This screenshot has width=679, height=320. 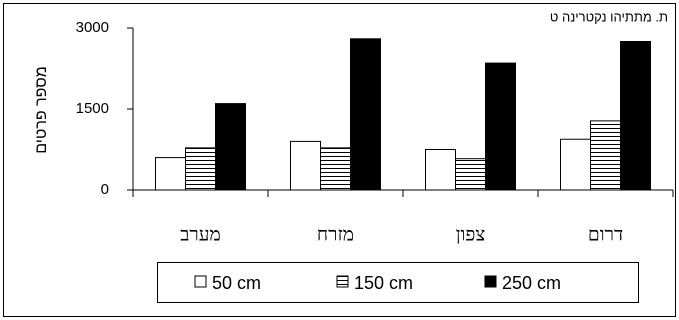 What do you see at coordinates (605, 234) in the screenshot?
I see `x-tick-label: דרום` at bounding box center [605, 234].